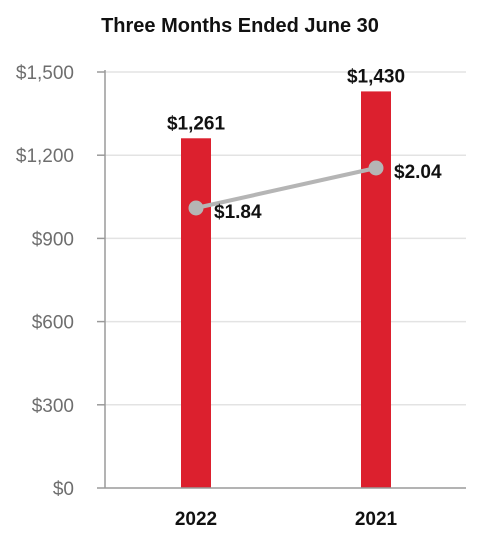 The width and height of the screenshot is (480, 540). I want to click on line-value-label: $1.84, so click(238, 212).